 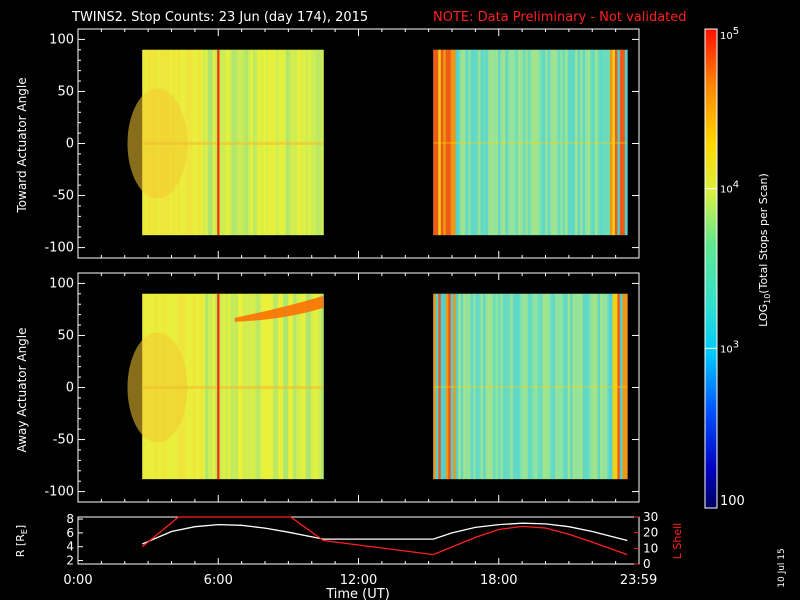 What do you see at coordinates (763, 315) in the screenshot?
I see `colorbar-label-main: LOG` at bounding box center [763, 315].